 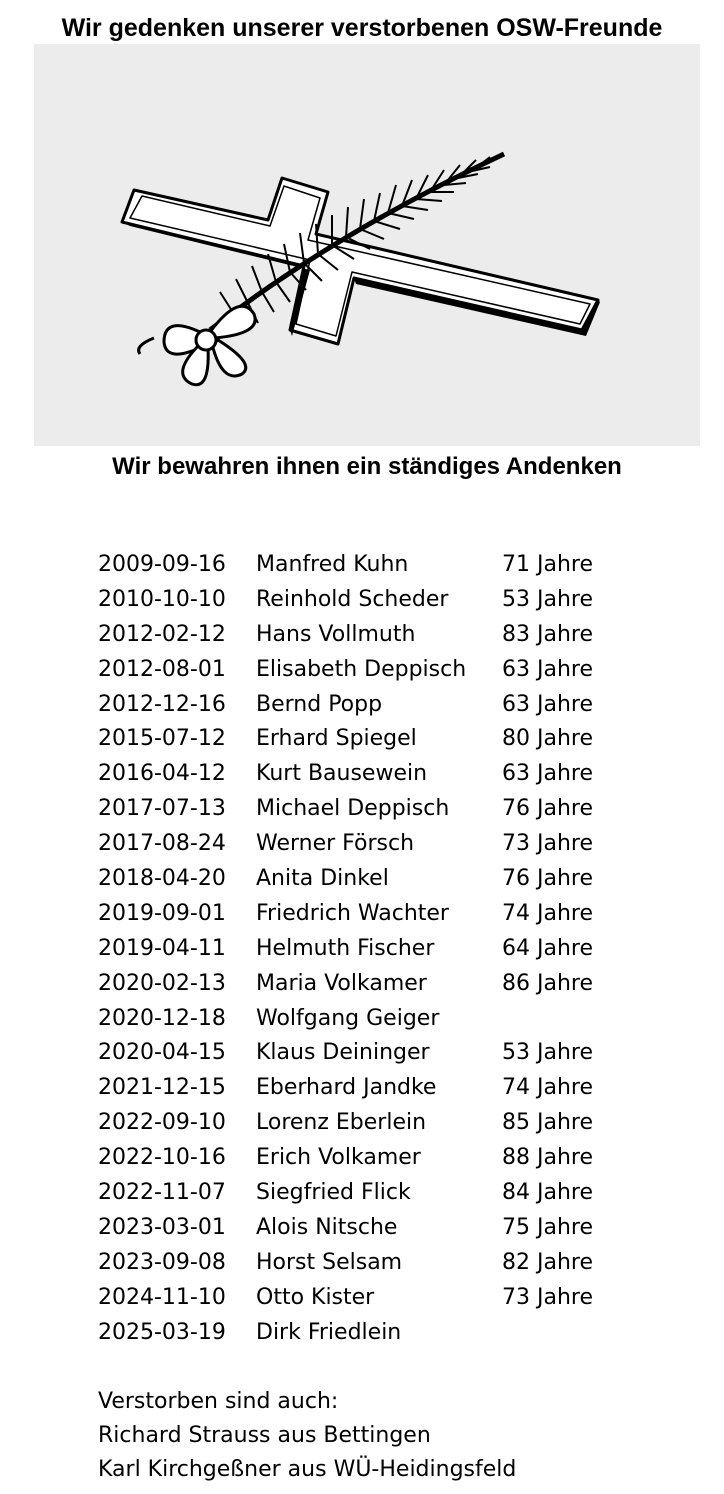 I want to click on list-item: 2019-04-11 Helmuth Fischer 64 Jahre, so click(x=398, y=949).